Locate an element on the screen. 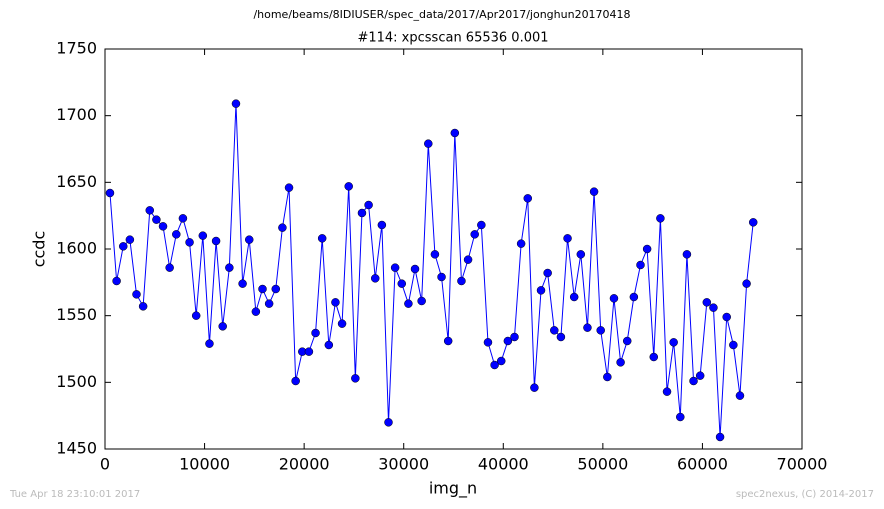 The image size is (884, 509). x-tick-label: 60000 is located at coordinates (702, 464).